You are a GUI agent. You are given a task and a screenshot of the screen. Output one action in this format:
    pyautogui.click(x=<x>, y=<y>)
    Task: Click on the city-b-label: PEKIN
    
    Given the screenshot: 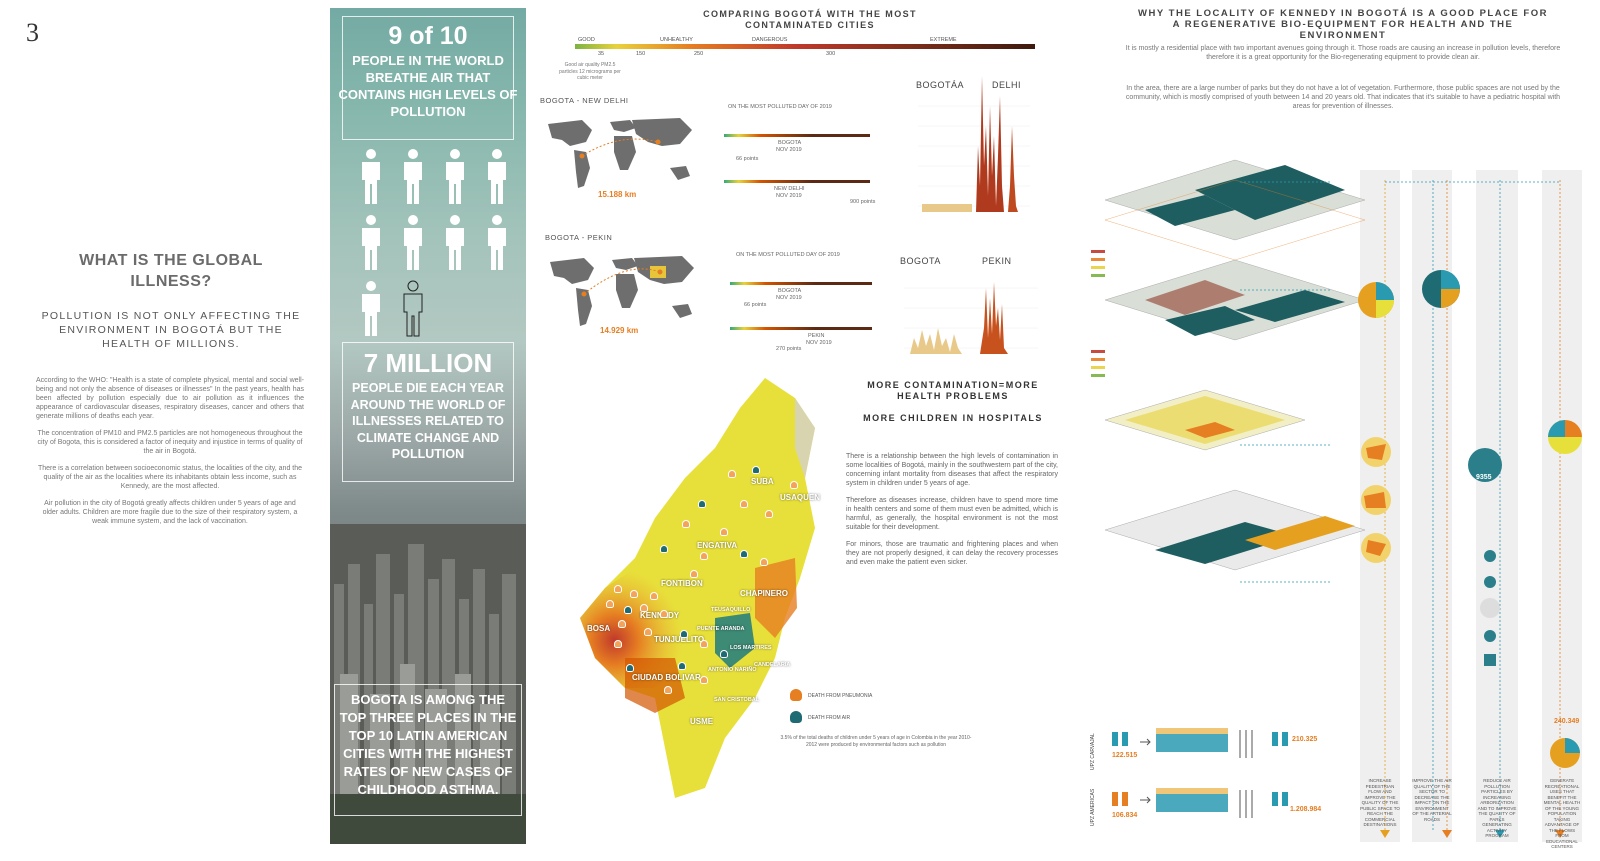 What is the action you would take?
    pyautogui.click(x=816, y=336)
    